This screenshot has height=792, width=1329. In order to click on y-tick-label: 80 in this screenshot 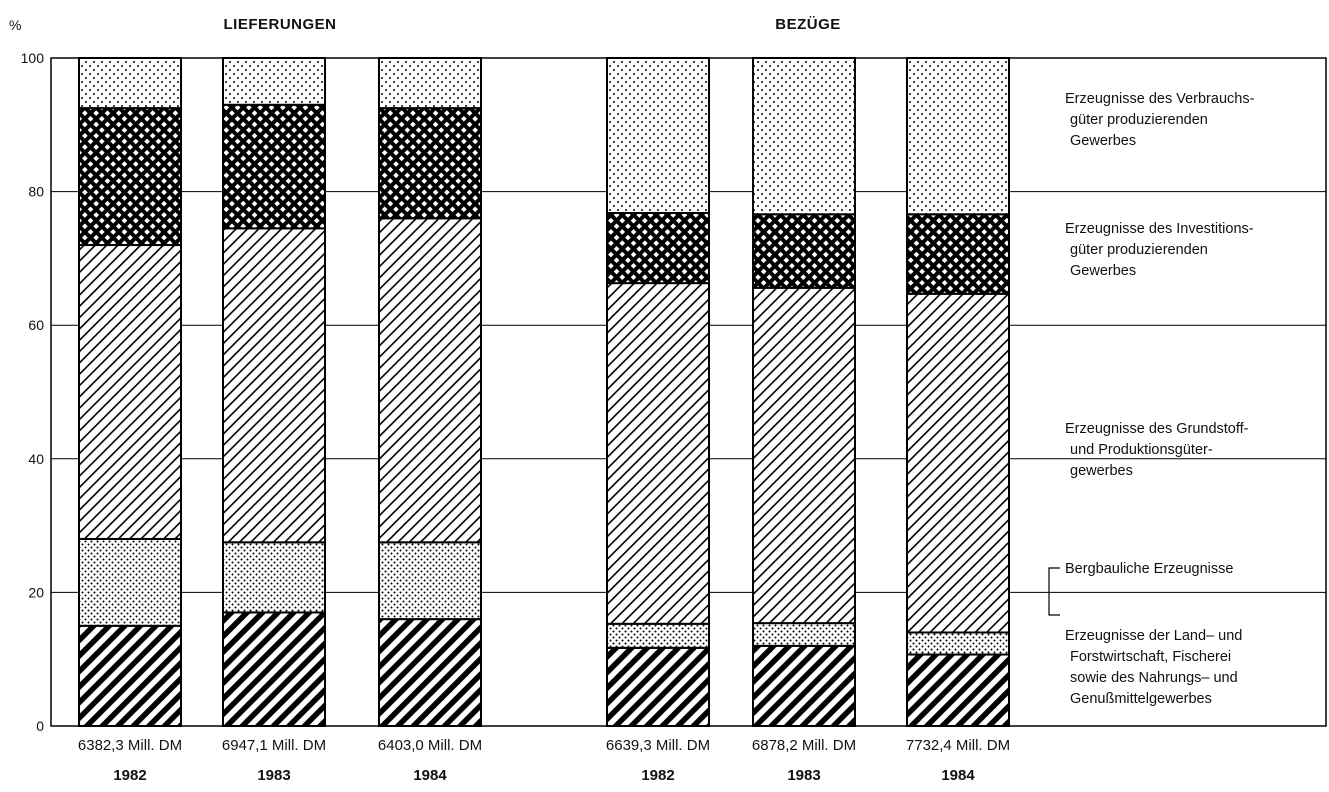, I will do `click(36, 192)`.